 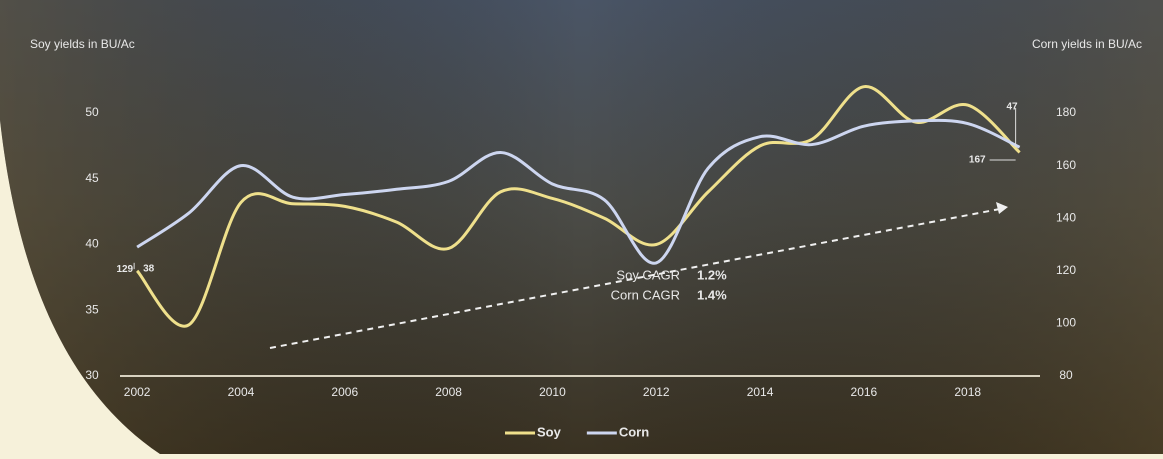 What do you see at coordinates (344, 392) in the screenshot?
I see `x-tick-label: 2006` at bounding box center [344, 392].